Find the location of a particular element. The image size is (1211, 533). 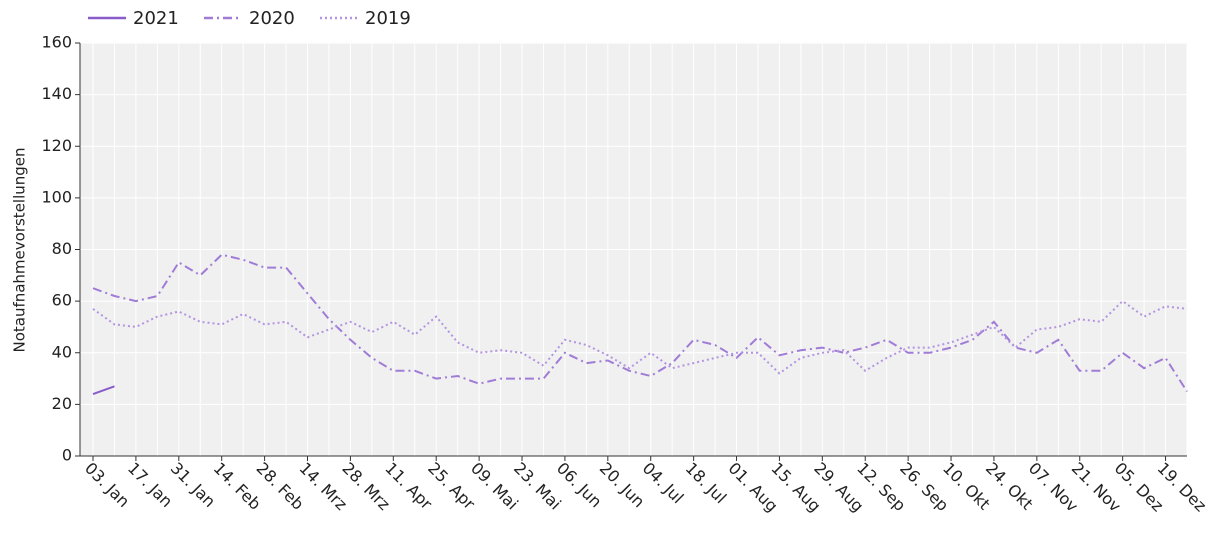

y-tick-label: 120 is located at coordinates (56, 145).